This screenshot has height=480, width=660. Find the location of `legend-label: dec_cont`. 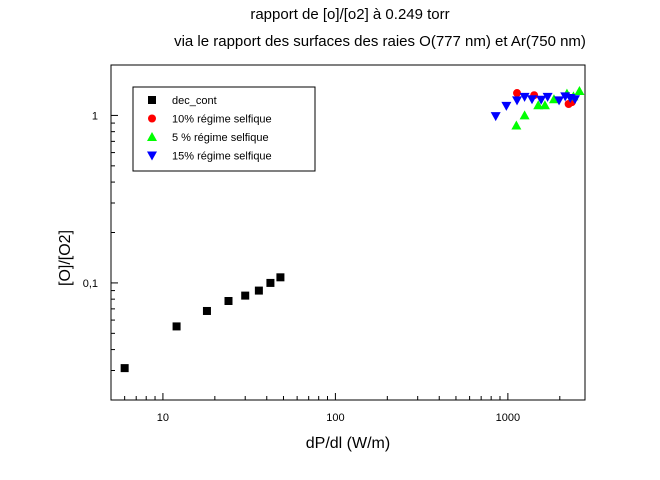

legend-label: dec_cont is located at coordinates (194, 101).